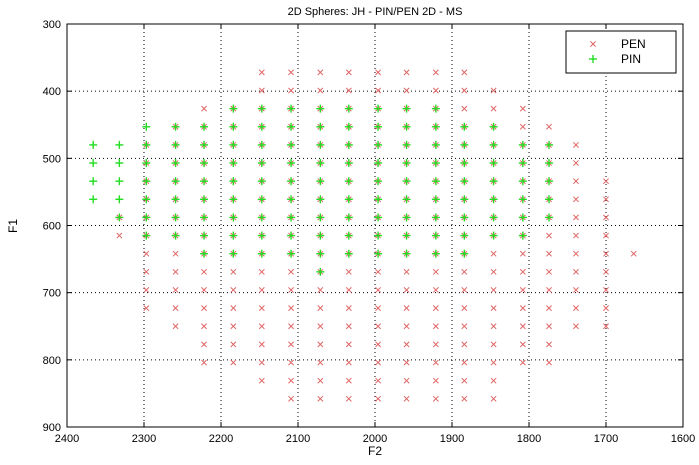 The height and width of the screenshot is (465, 699). I want to click on y-tick-label: 400, so click(52, 92).